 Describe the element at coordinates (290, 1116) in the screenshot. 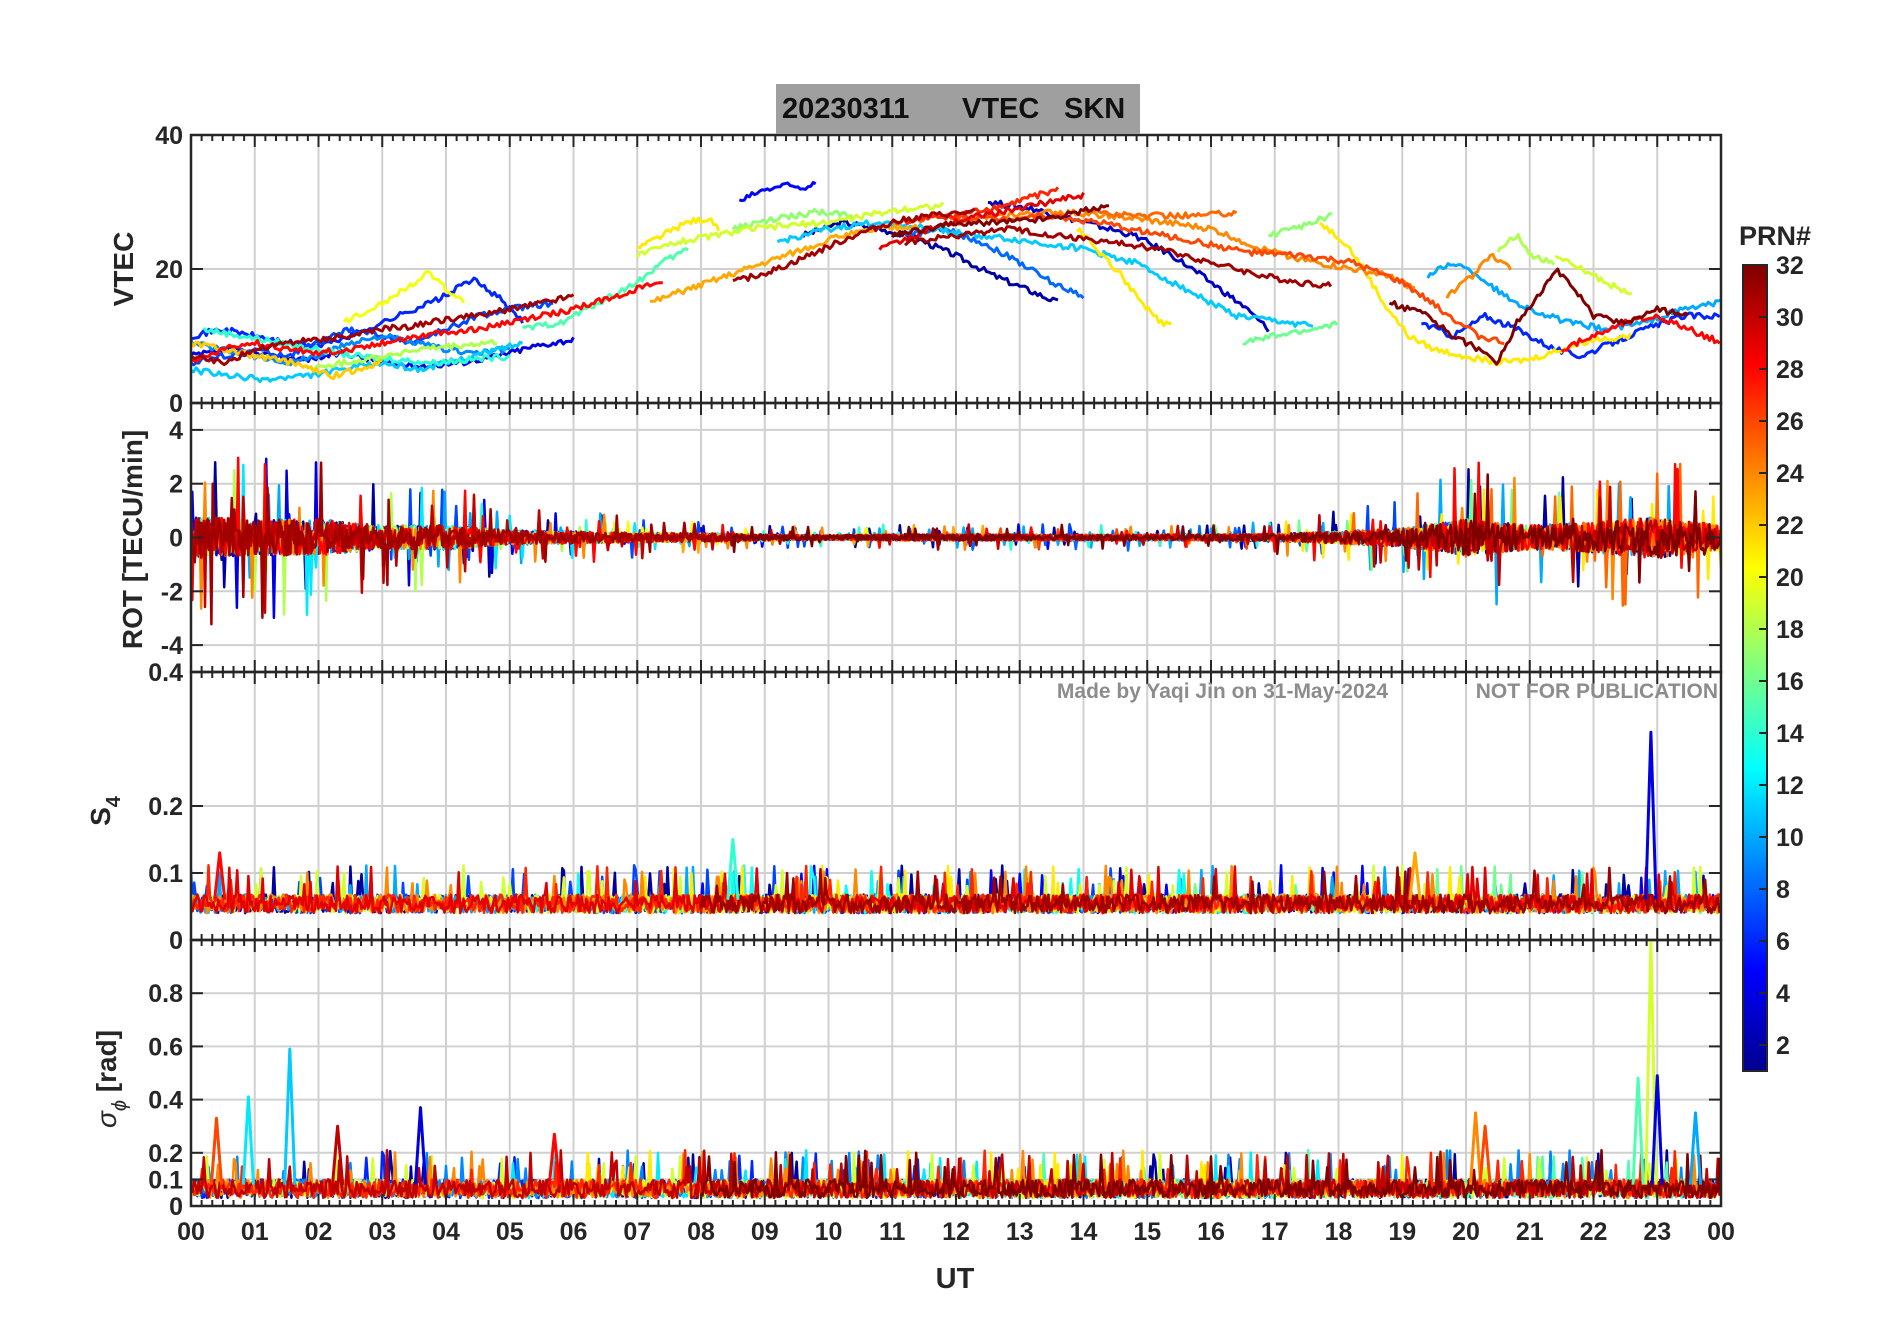

I see `sigma_phi-spike-prn11` at that location.